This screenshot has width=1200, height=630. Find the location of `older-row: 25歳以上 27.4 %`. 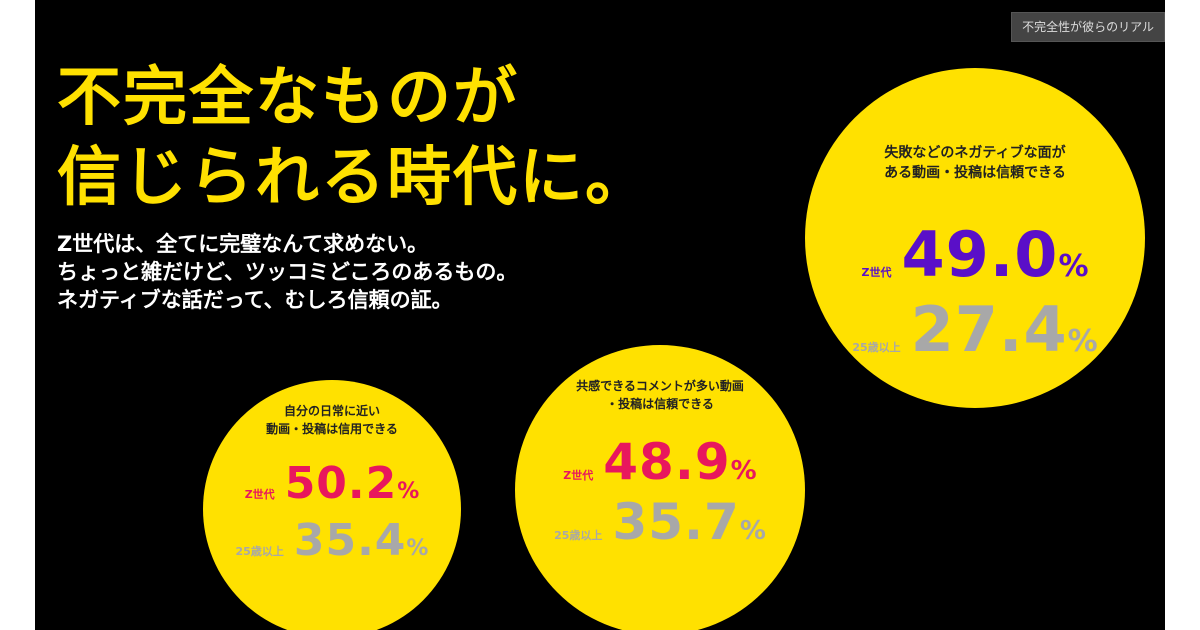

older-row: 25歳以上 27.4 % is located at coordinates (975, 329).